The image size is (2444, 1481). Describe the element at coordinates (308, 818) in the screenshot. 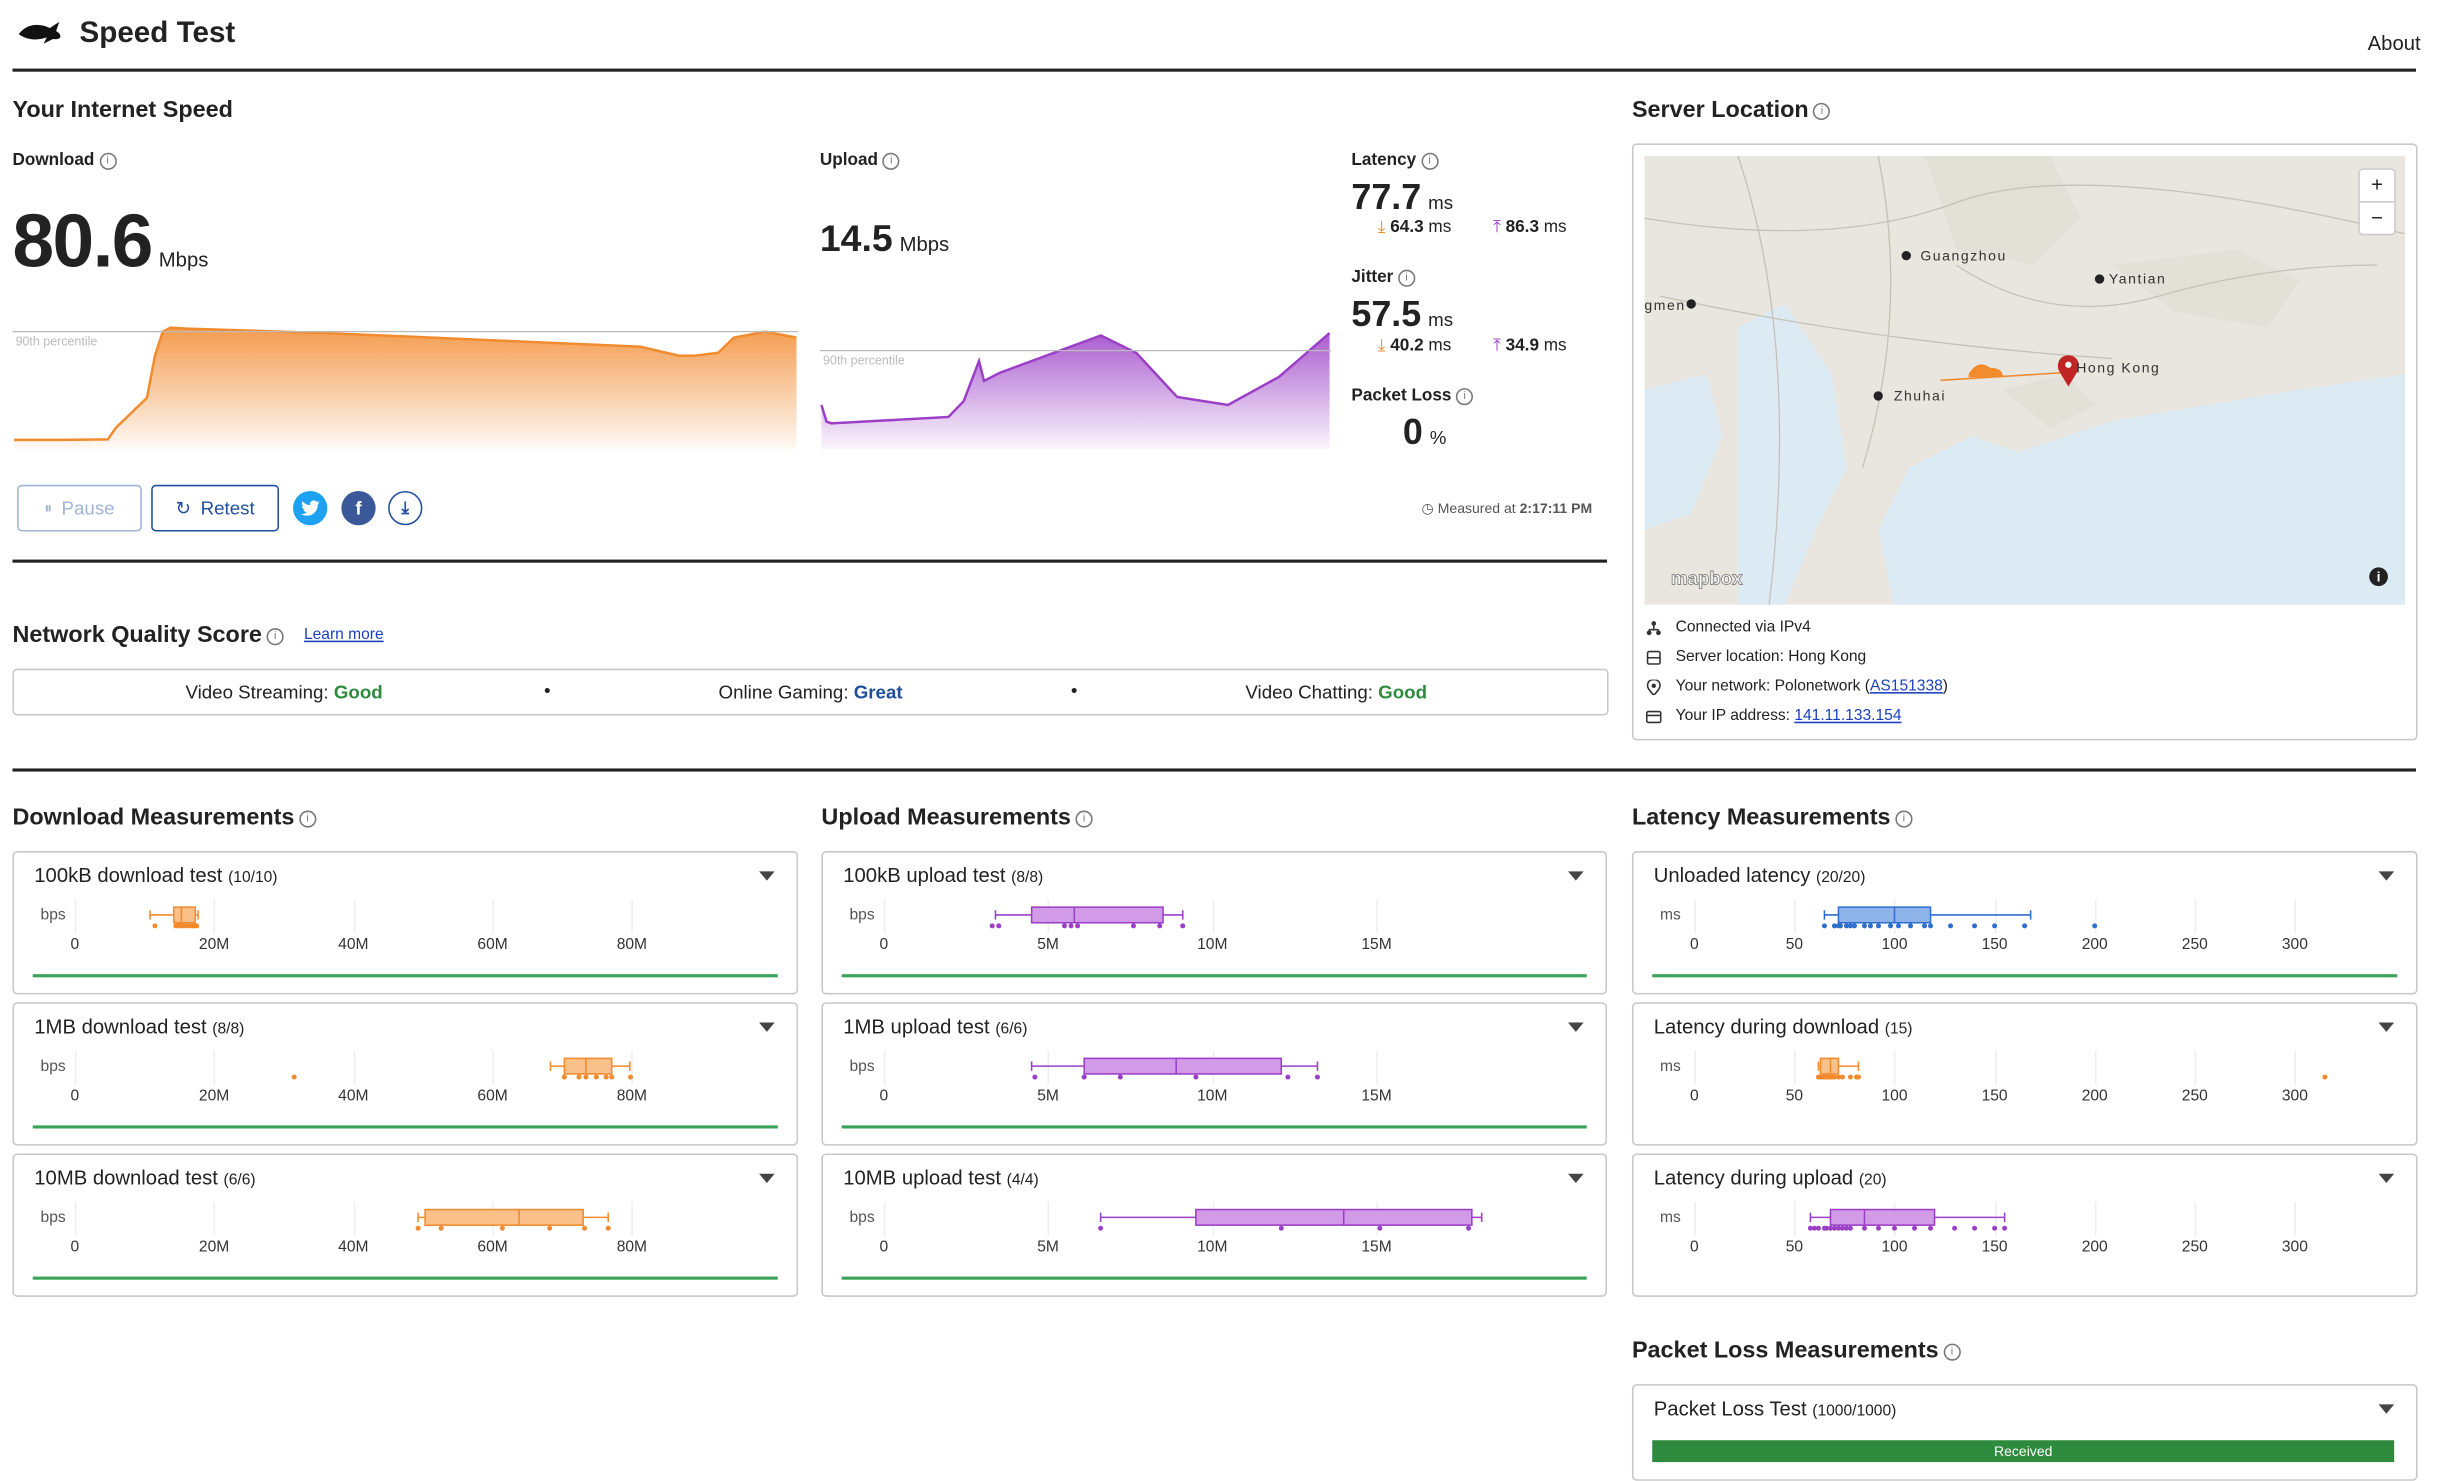

I see `download-measurements-info-icon: i` at that location.